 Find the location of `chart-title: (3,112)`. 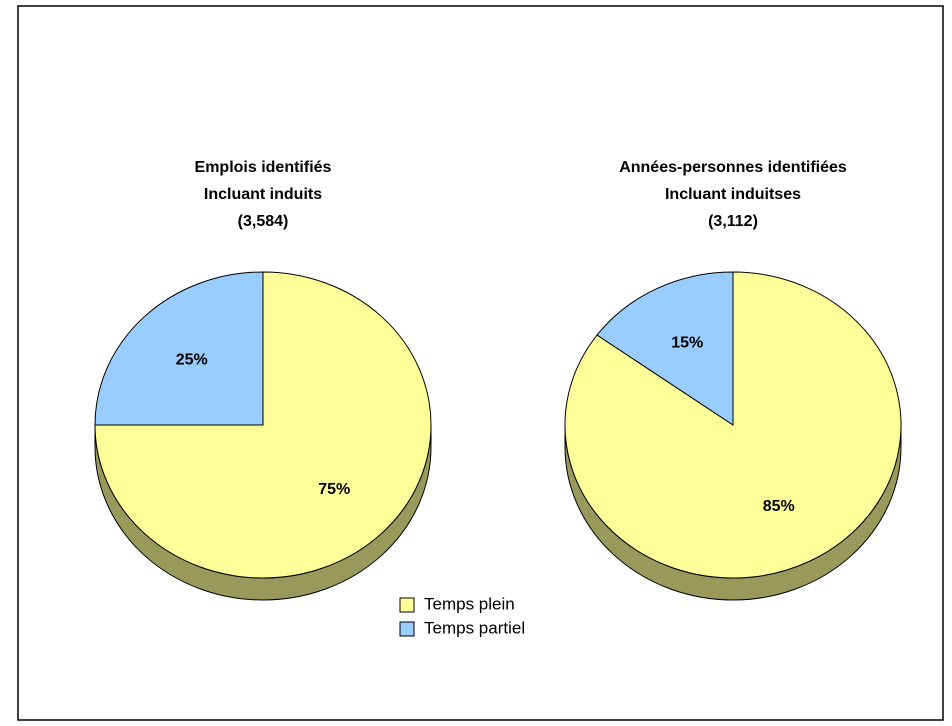

chart-title: (3,112) is located at coordinates (733, 221).